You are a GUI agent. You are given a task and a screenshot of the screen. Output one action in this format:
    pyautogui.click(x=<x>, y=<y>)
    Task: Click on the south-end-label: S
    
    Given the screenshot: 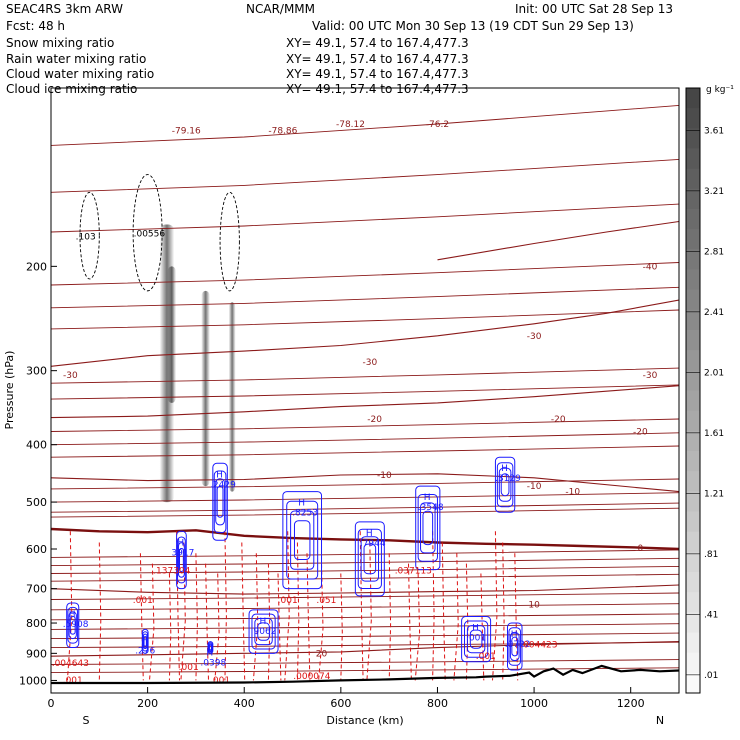 What is the action you would take?
    pyautogui.click(x=86, y=720)
    